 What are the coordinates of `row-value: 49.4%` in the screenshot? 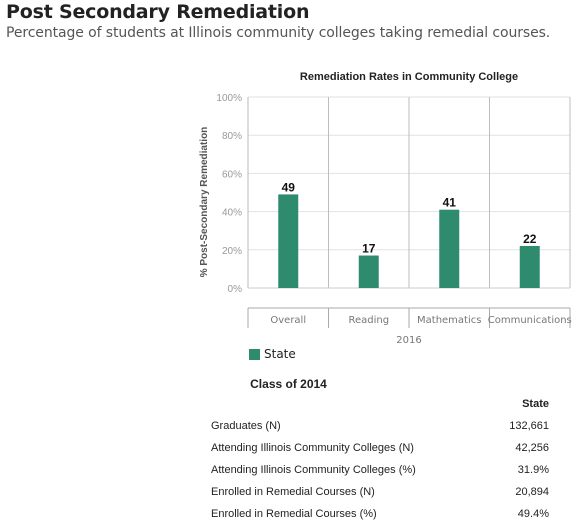 It's located at (533, 514).